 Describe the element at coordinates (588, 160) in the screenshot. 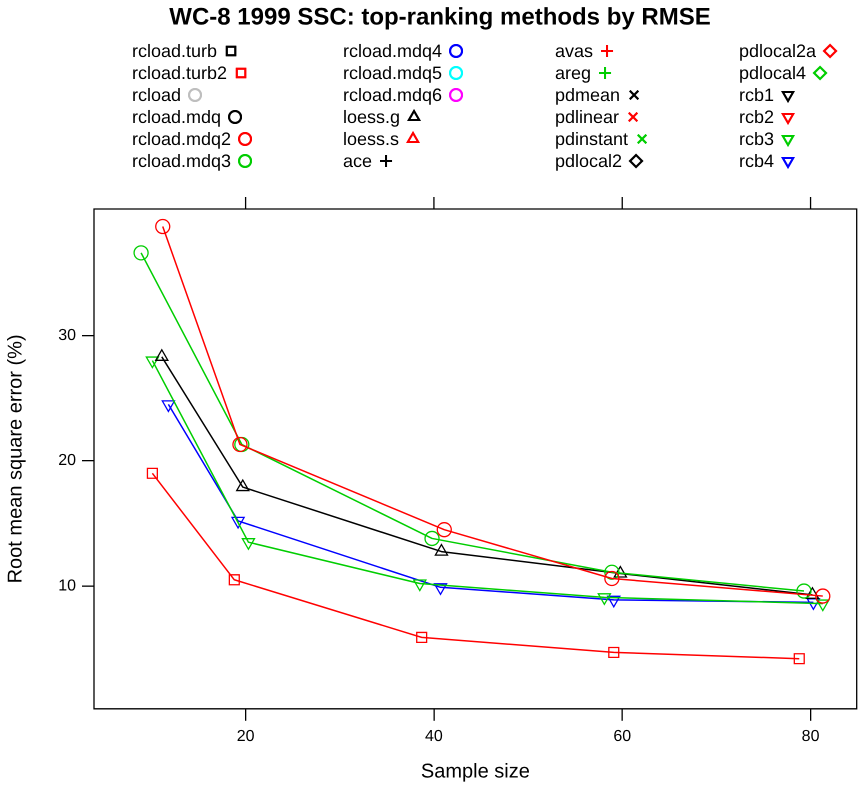

I see `legend-label: pdlocal2` at that location.